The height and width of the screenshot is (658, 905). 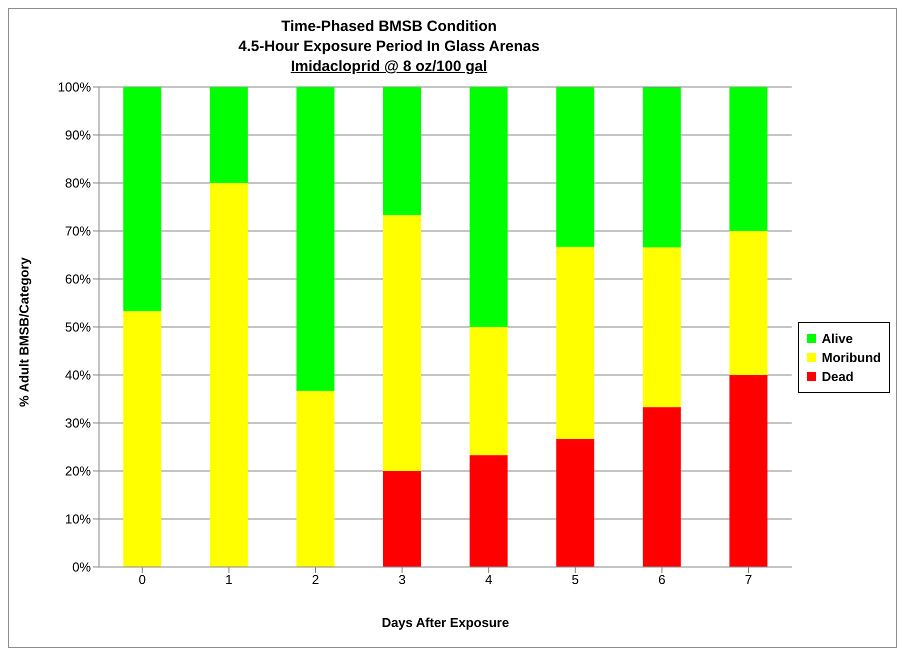 I want to click on x-tick-label: 5, so click(x=575, y=580).